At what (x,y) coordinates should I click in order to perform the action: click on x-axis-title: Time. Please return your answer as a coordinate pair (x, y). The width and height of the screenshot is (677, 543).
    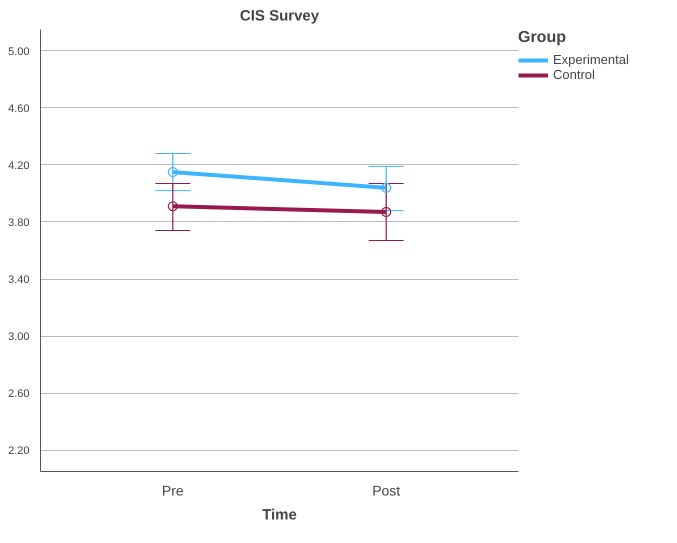
    Looking at the image, I should click on (279, 515).